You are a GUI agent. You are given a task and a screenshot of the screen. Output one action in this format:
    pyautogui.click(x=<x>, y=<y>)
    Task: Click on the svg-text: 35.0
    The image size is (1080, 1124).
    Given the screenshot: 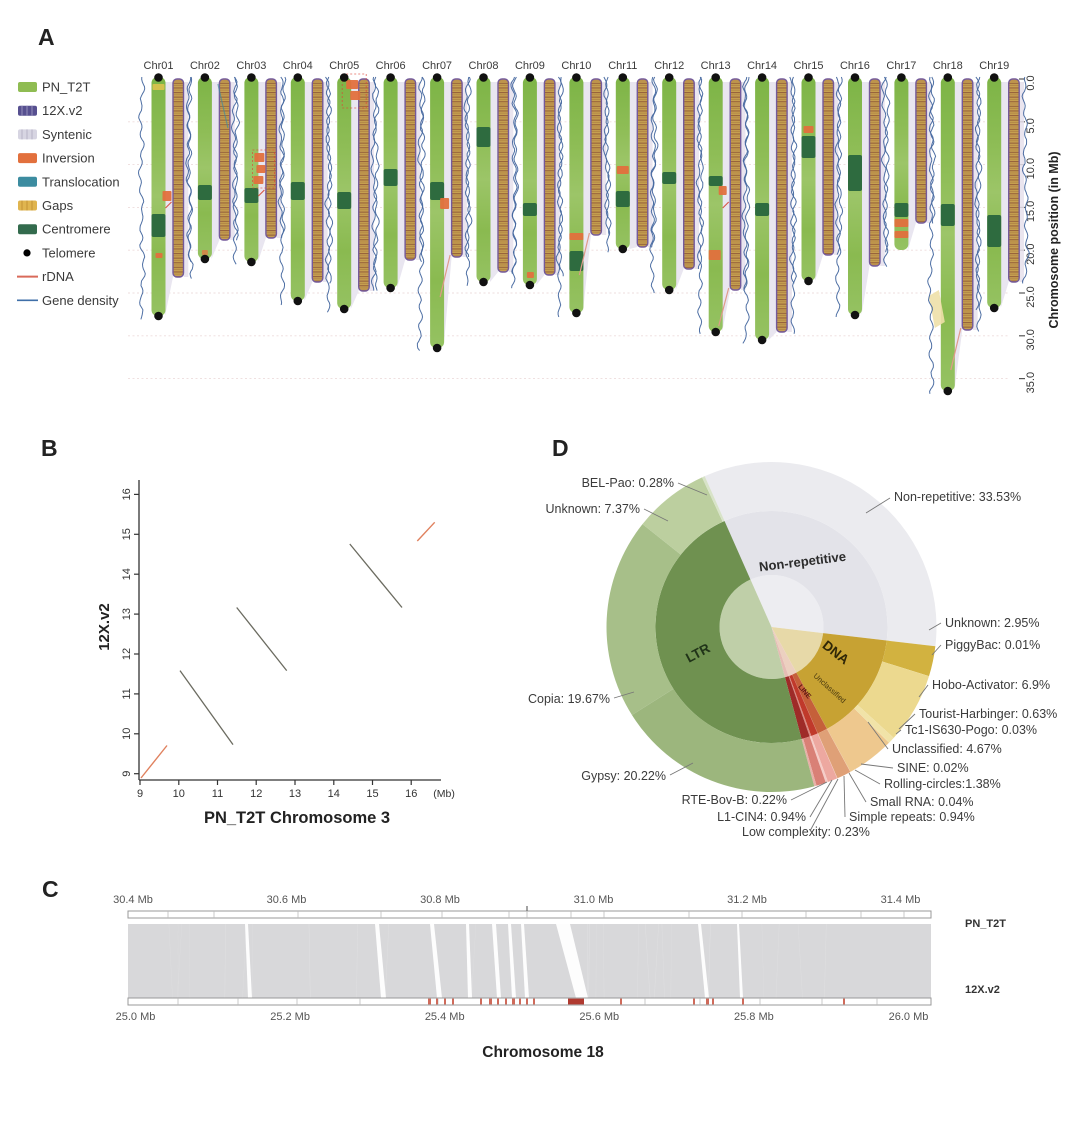 What is the action you would take?
    pyautogui.click(x=1031, y=382)
    